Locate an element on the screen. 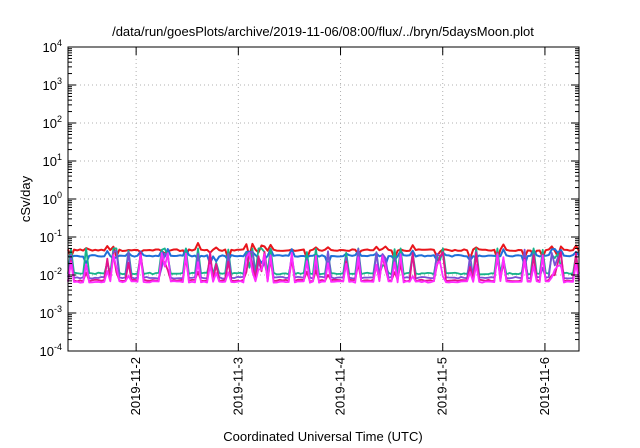  y-tick-label: 10⁻³ is located at coordinates (51, 312).